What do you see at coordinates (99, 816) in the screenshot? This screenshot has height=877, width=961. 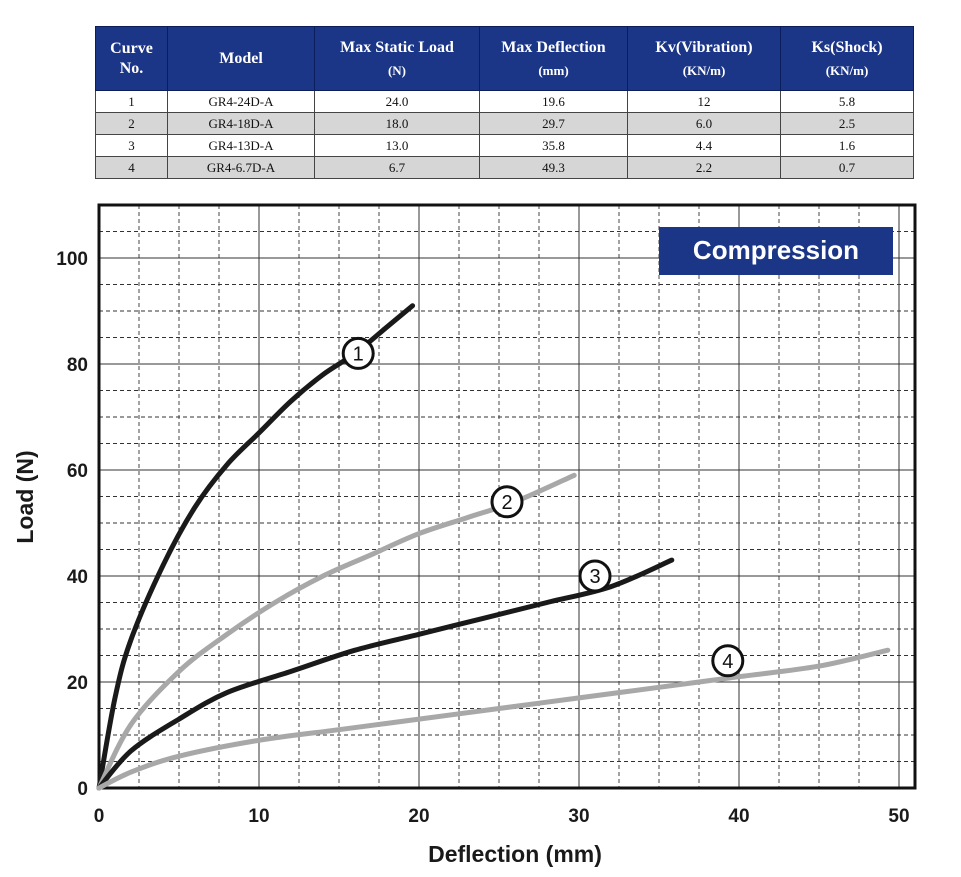 I see `x-tick-label: 0` at bounding box center [99, 816].